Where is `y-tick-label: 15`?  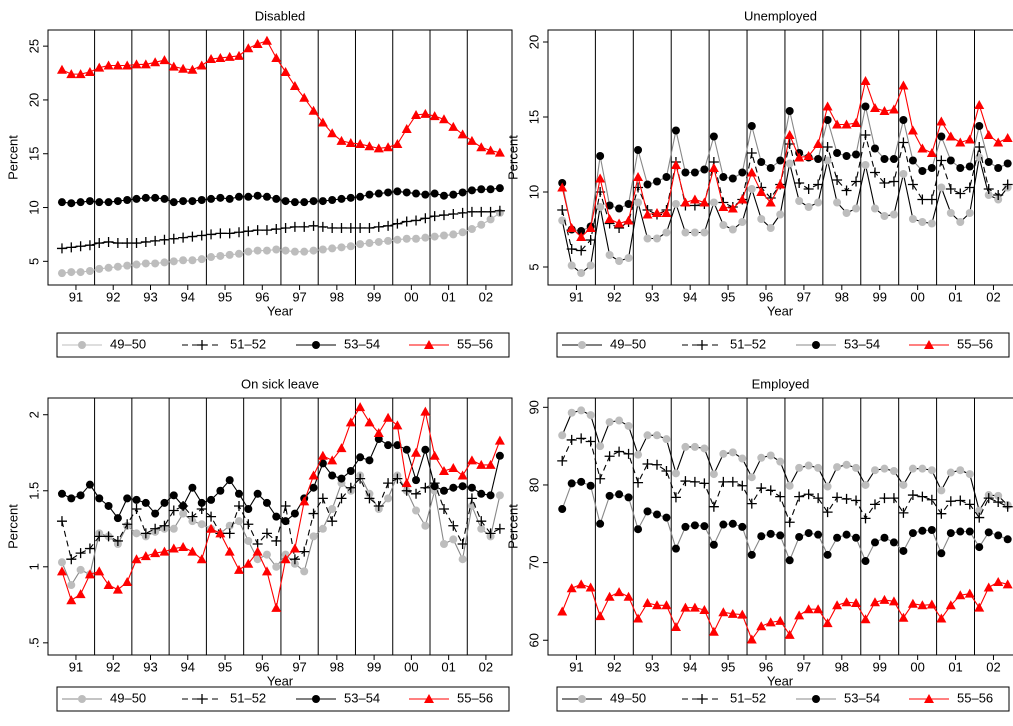 y-tick-label: 15 is located at coordinates (533, 117).